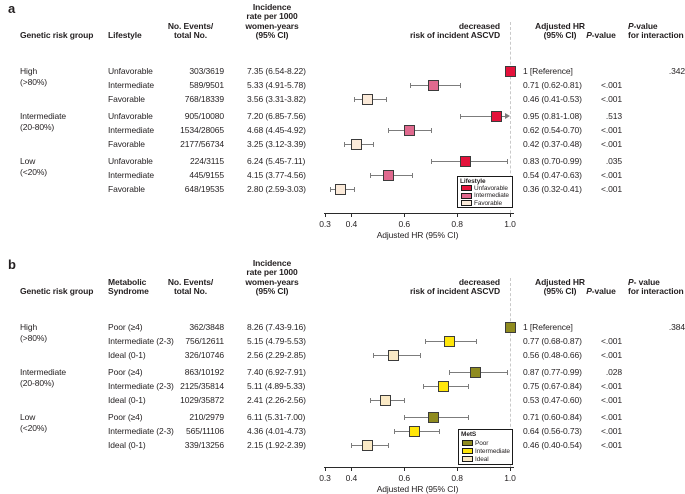  What do you see at coordinates (204, 99) in the screenshot?
I see `events-cell: 768/18339` at bounding box center [204, 99].